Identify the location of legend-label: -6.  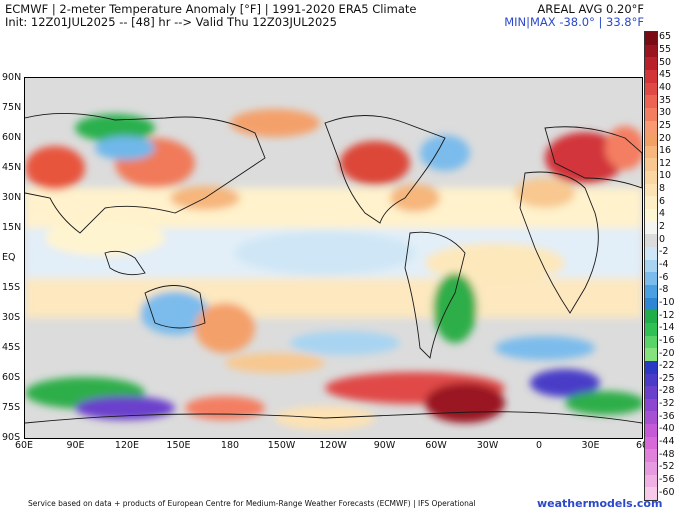
(664, 277).